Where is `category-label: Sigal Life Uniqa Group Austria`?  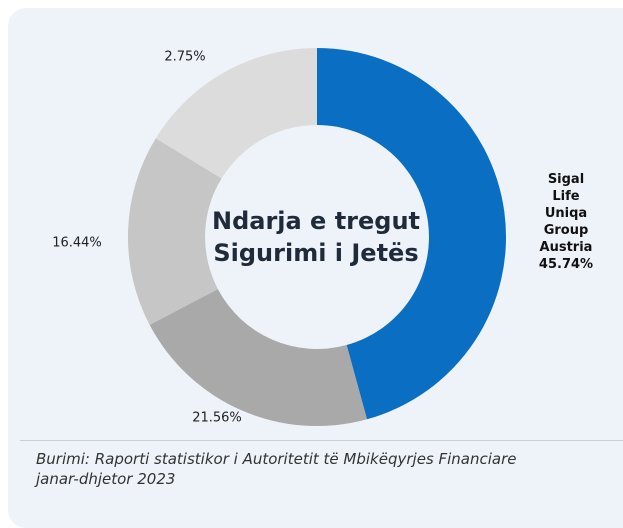 category-label: Sigal Life Uniqa Group Austria is located at coordinates (566, 213).